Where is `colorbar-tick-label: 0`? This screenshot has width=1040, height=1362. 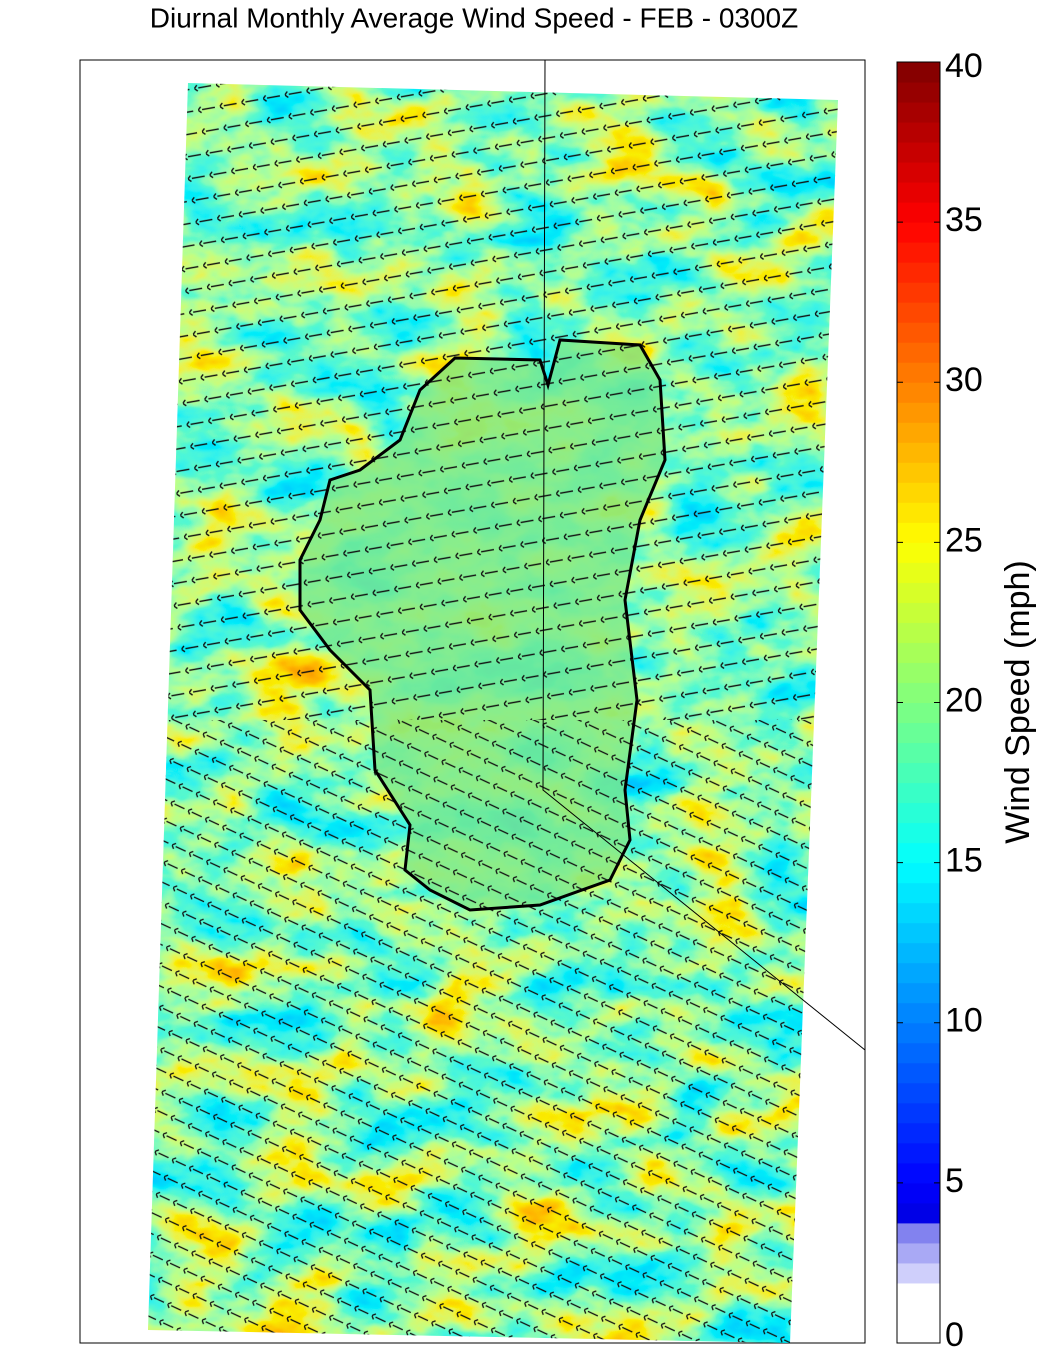 colorbar-tick-label: 0 is located at coordinates (954, 1335).